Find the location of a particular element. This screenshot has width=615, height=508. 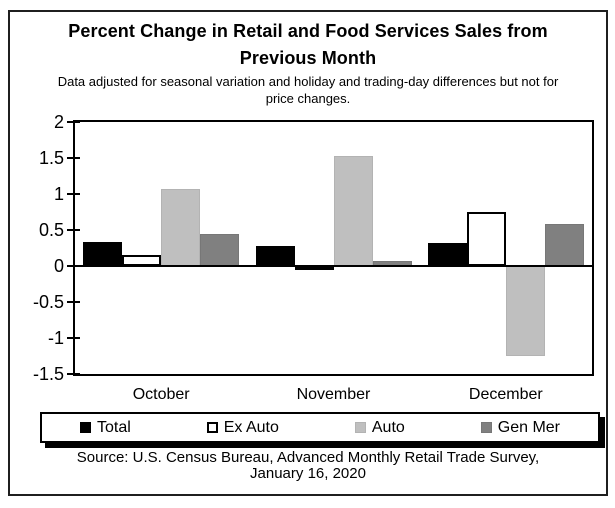

legend-label: Ex Auto is located at coordinates (251, 427).